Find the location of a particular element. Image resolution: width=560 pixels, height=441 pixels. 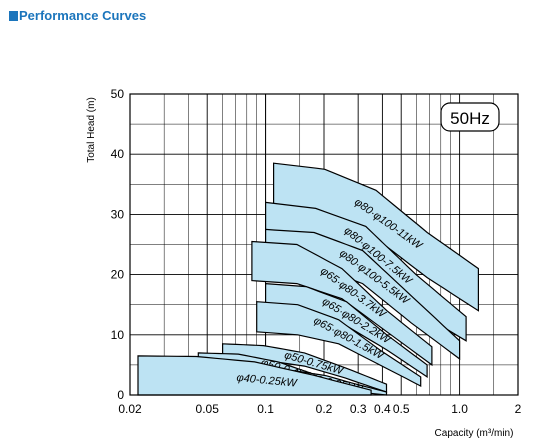

y-tick-label: 40 is located at coordinates (118, 154).